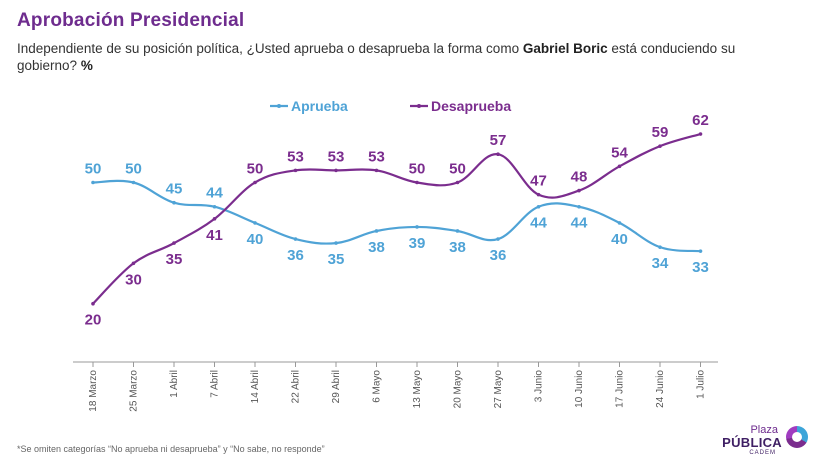 This screenshot has height=472, width=819. Describe the element at coordinates (700, 267) in the screenshot. I see `data-label-aprueba: 33` at that location.